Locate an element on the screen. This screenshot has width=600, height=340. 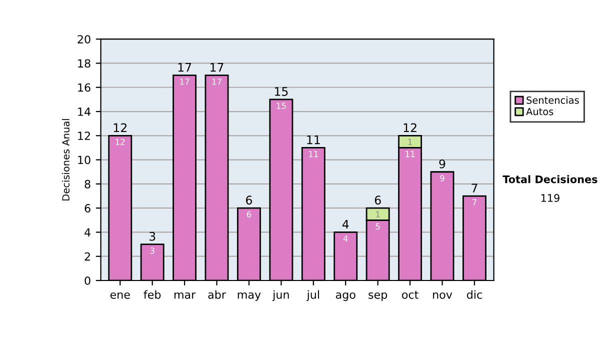
x-tick-label: abr is located at coordinates (217, 294).